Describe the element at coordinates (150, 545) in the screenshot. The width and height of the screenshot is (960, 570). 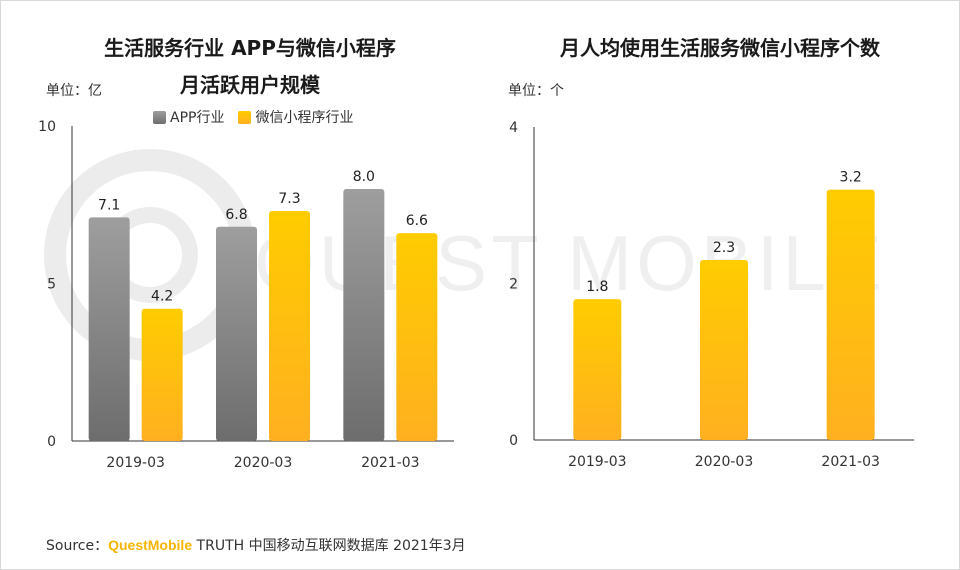
I see `source-brand: QuestMobile` at that location.